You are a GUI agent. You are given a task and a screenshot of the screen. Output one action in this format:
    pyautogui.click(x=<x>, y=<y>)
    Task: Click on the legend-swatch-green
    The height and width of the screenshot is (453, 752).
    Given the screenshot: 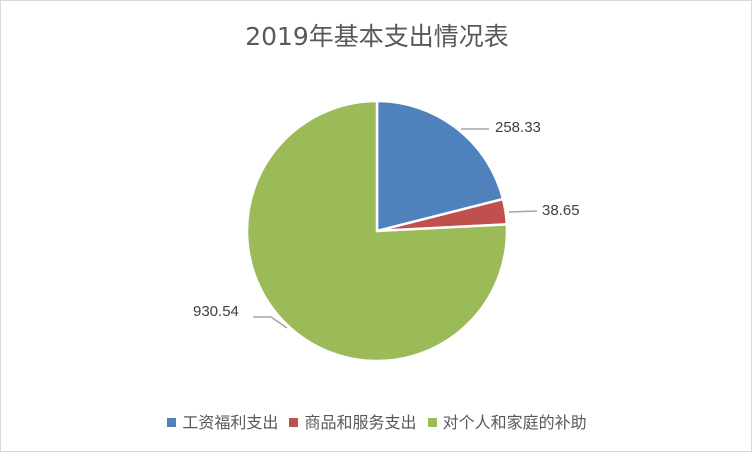 What is the action you would take?
    pyautogui.click(x=432, y=422)
    